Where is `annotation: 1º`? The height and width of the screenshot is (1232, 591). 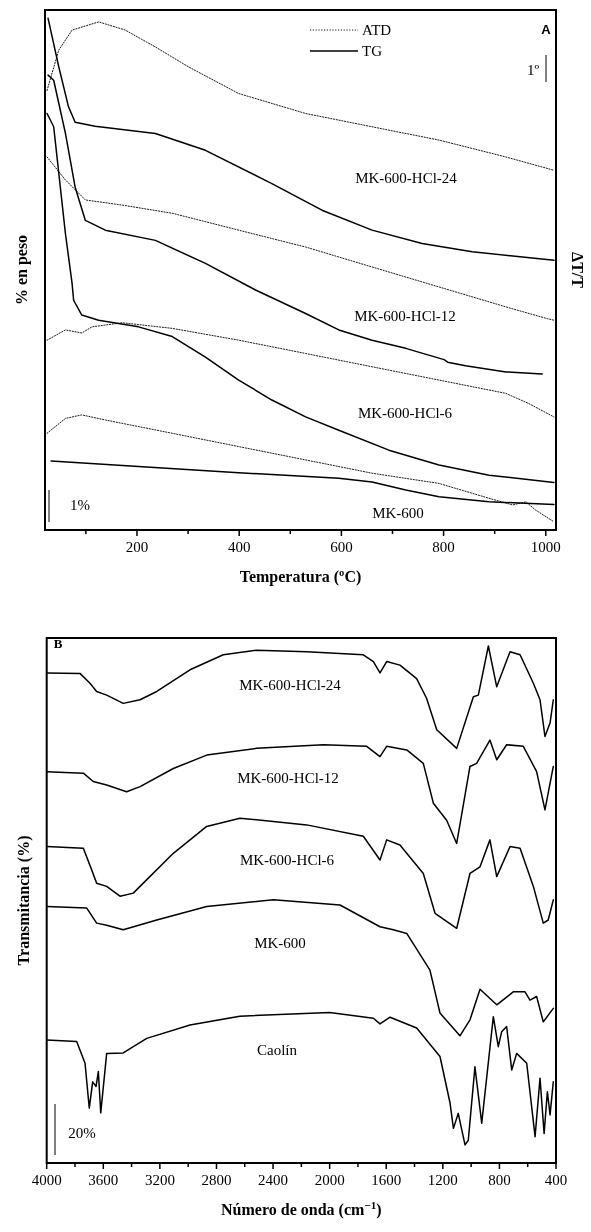
annotation: 1º is located at coordinates (533, 70).